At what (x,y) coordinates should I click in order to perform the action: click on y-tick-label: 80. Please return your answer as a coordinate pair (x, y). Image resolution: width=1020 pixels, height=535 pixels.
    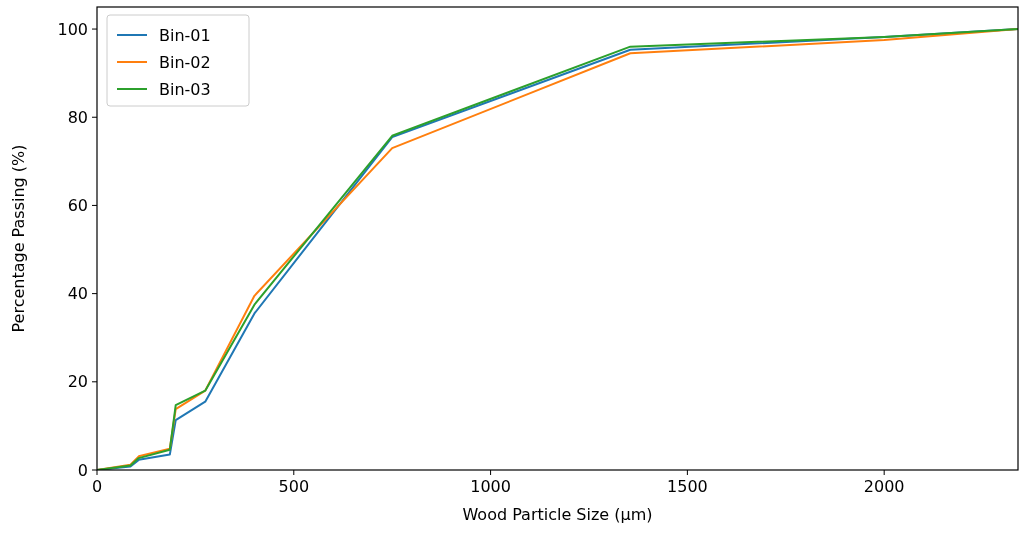
    Looking at the image, I should click on (77, 117).